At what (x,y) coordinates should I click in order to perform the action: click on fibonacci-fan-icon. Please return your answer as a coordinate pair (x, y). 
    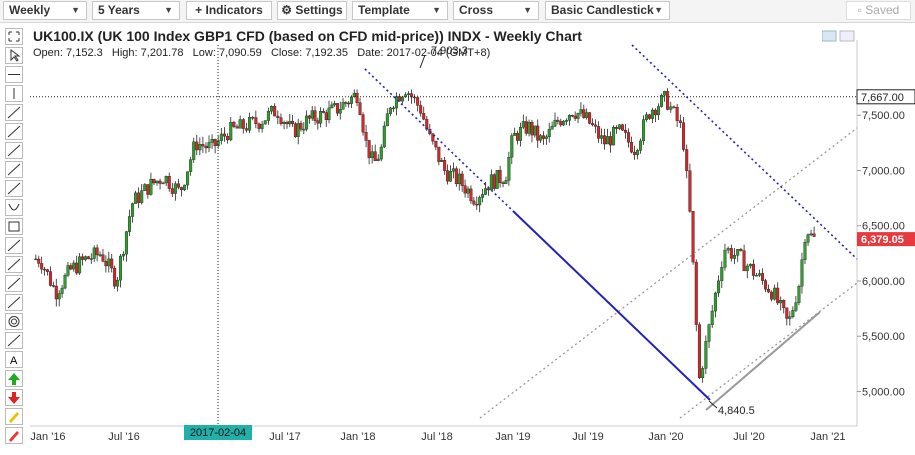
    Looking at the image, I should click on (14, 264).